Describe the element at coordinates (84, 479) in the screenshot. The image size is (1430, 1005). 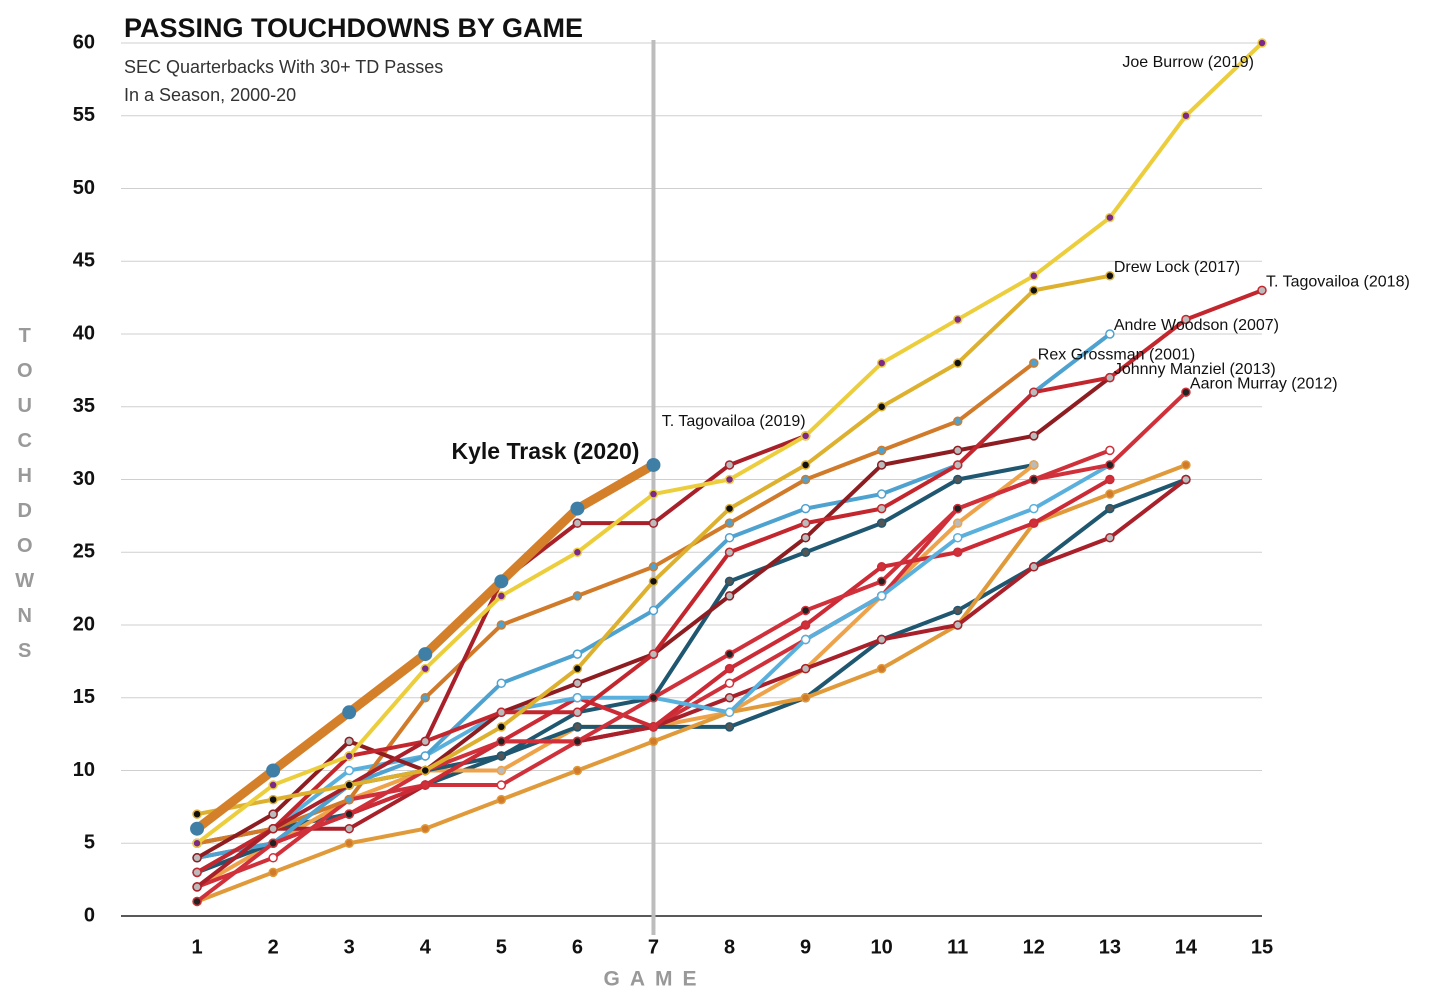
I see `y-tick-label: 30` at that location.